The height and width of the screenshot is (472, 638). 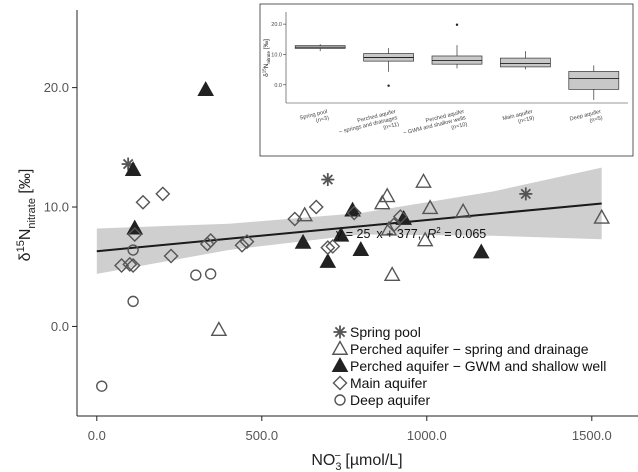 I want to click on legend-item-perched-spring: Perched aquifer − spring and drainage, so click(x=460, y=348).